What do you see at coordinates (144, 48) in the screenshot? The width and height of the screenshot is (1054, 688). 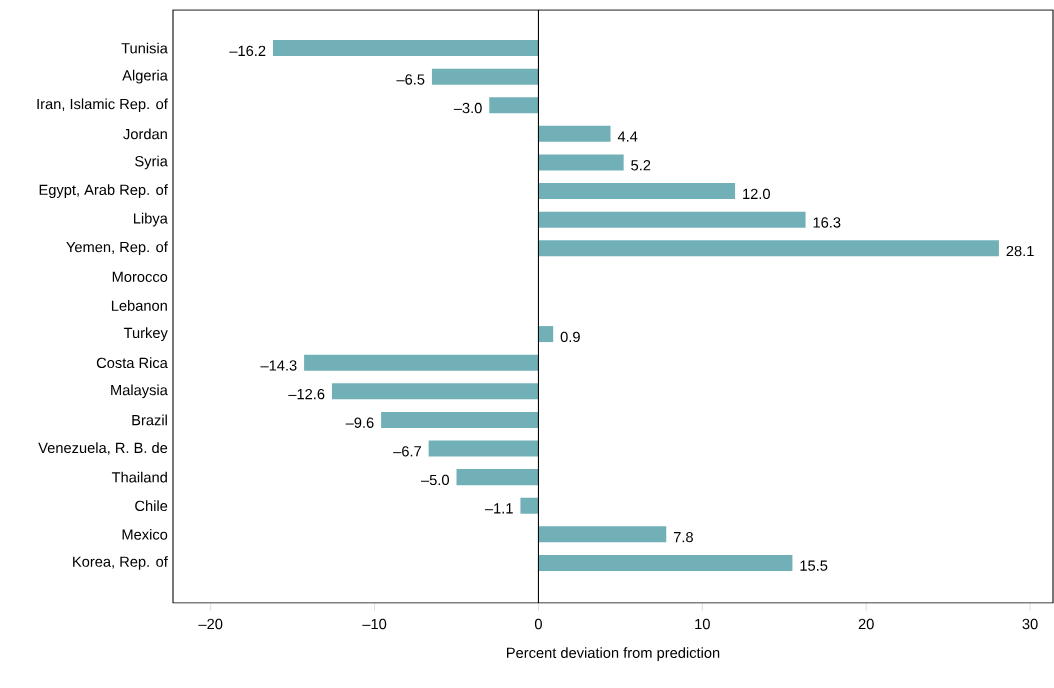 I see `y-tick-label: Tunisia` at bounding box center [144, 48].